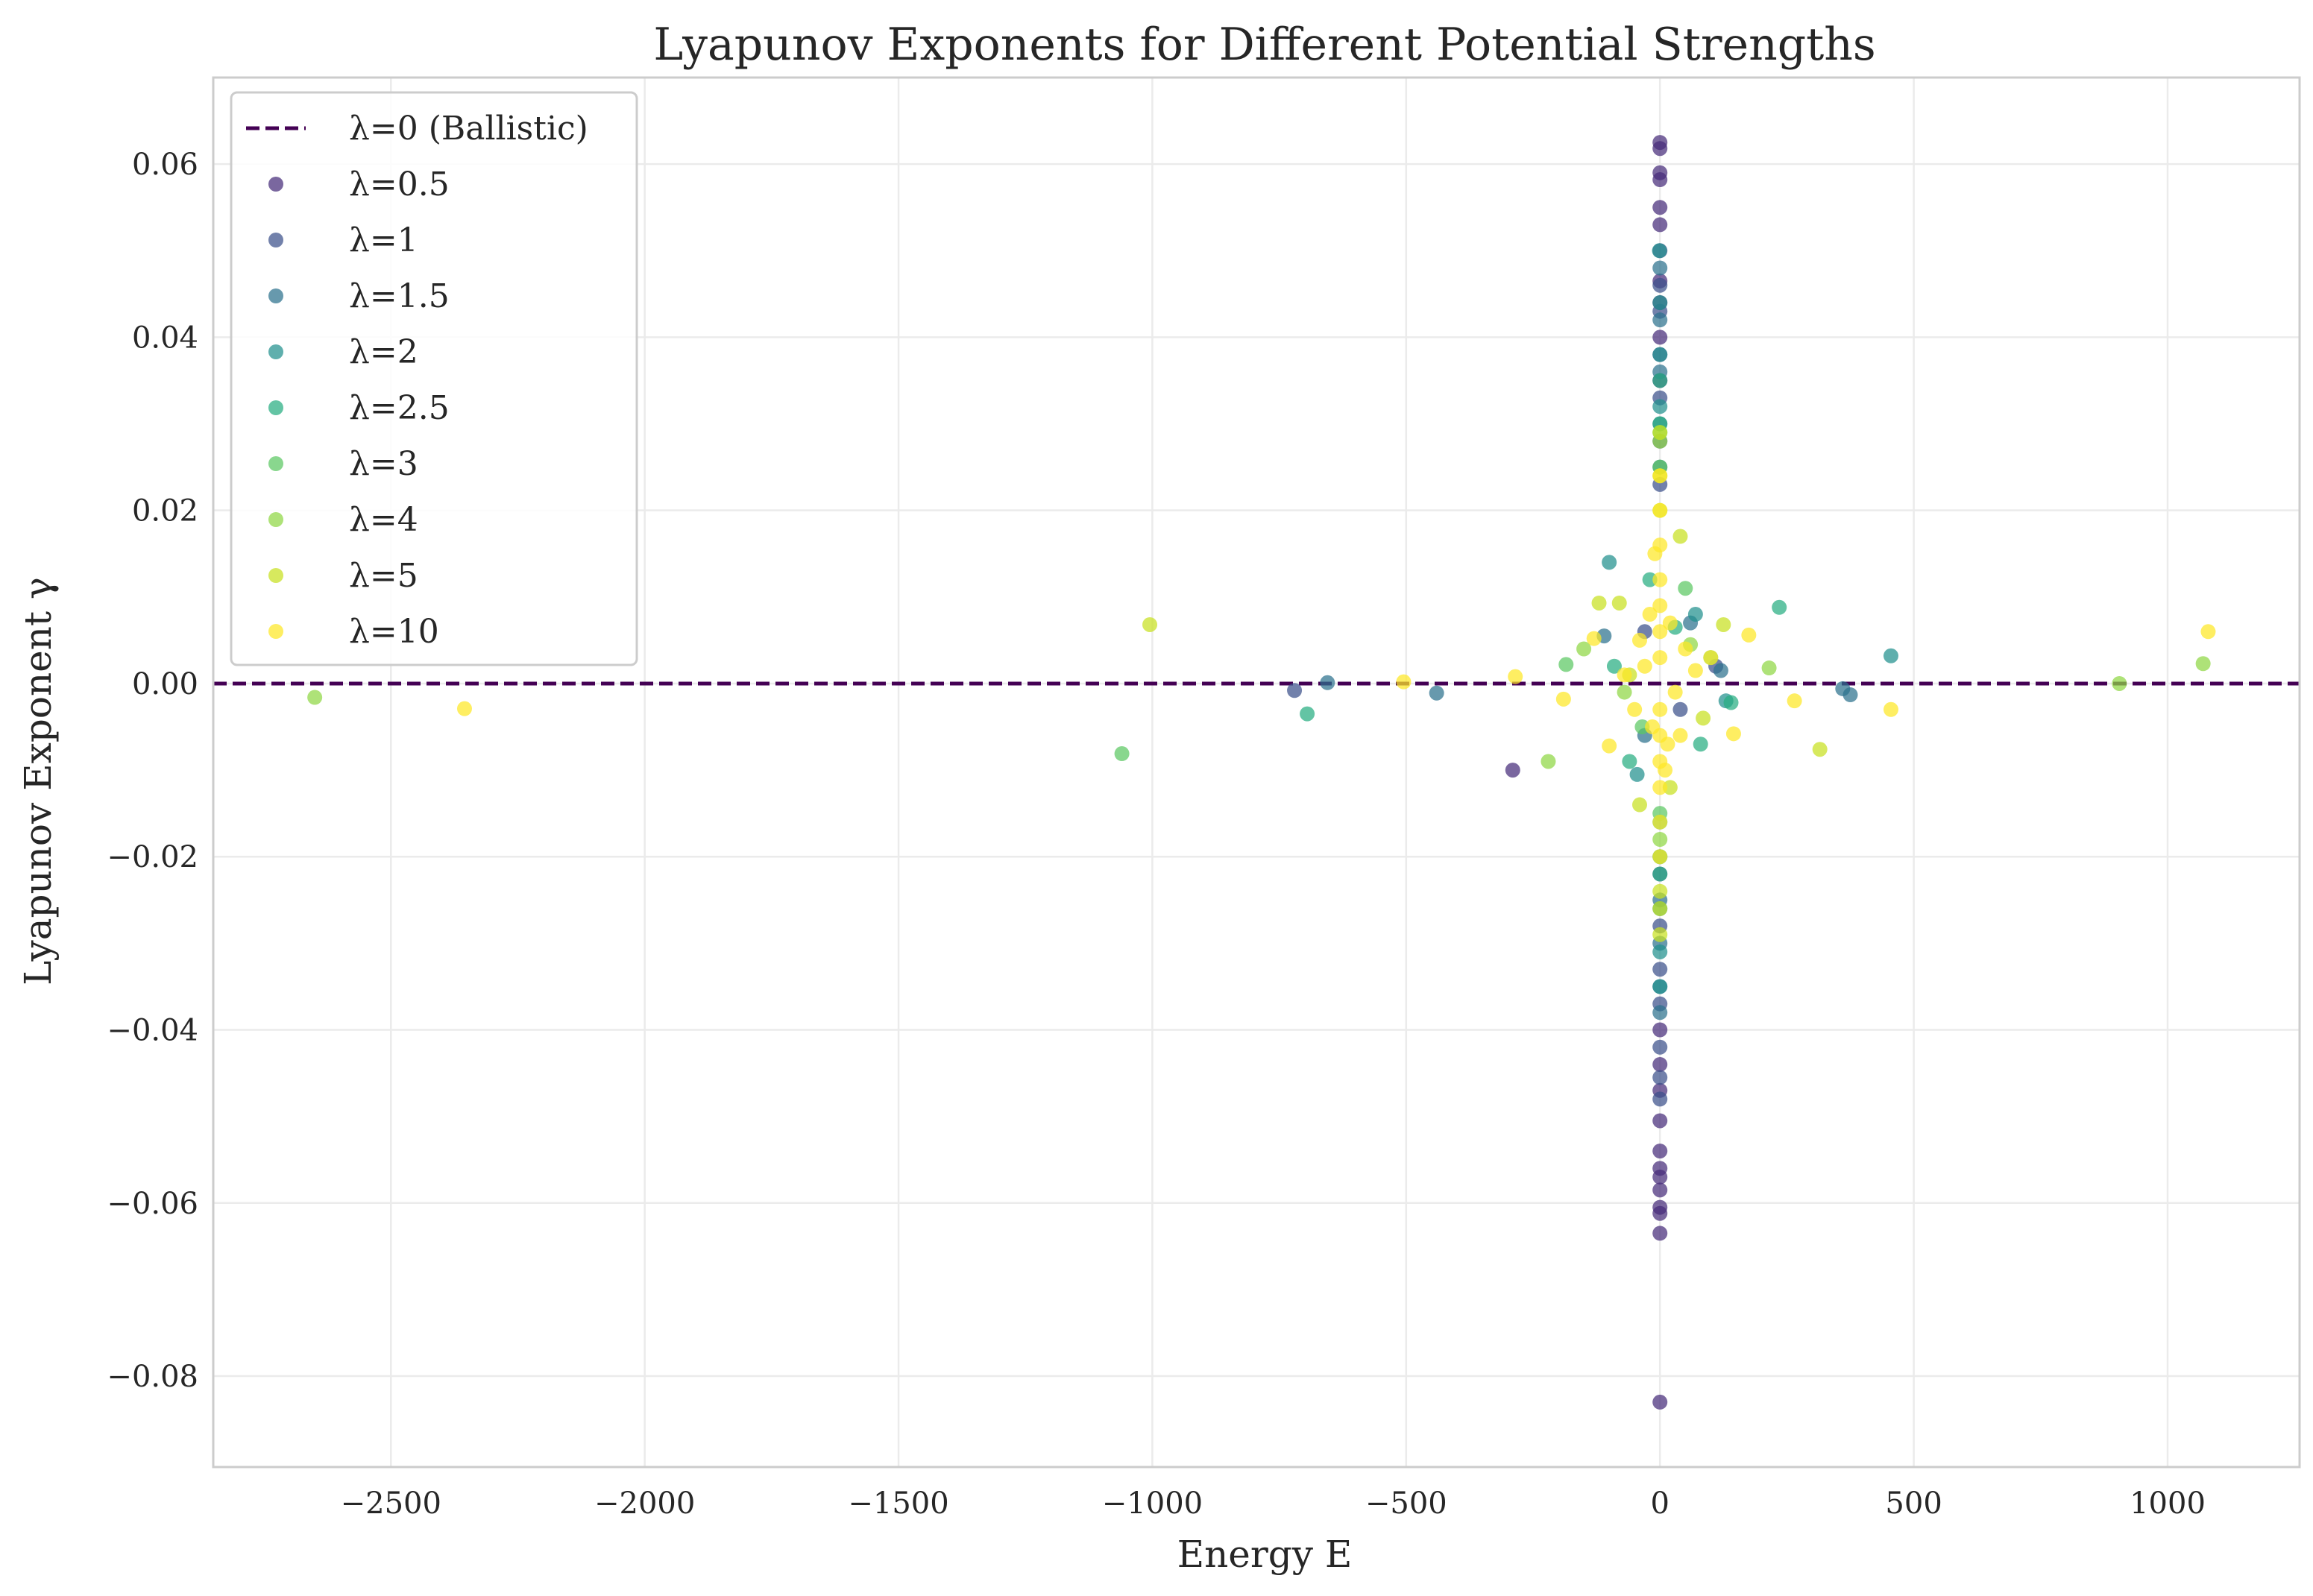 The width and height of the screenshot is (2313, 1596). Describe the element at coordinates (383, 240) in the screenshot. I see `legend-label-series-1: λ=1` at that location.